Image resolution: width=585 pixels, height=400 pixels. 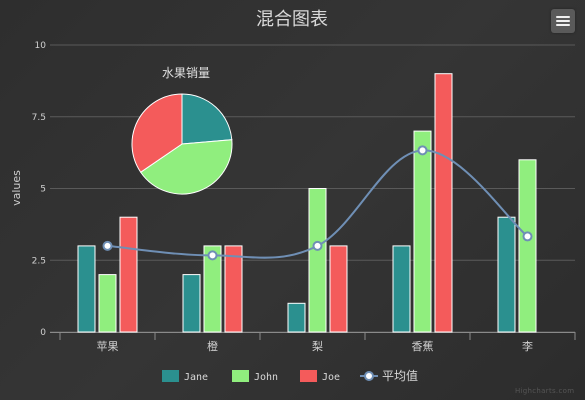 What do you see at coordinates (331, 377) in the screenshot?
I see `legend-label: Joe` at bounding box center [331, 377].